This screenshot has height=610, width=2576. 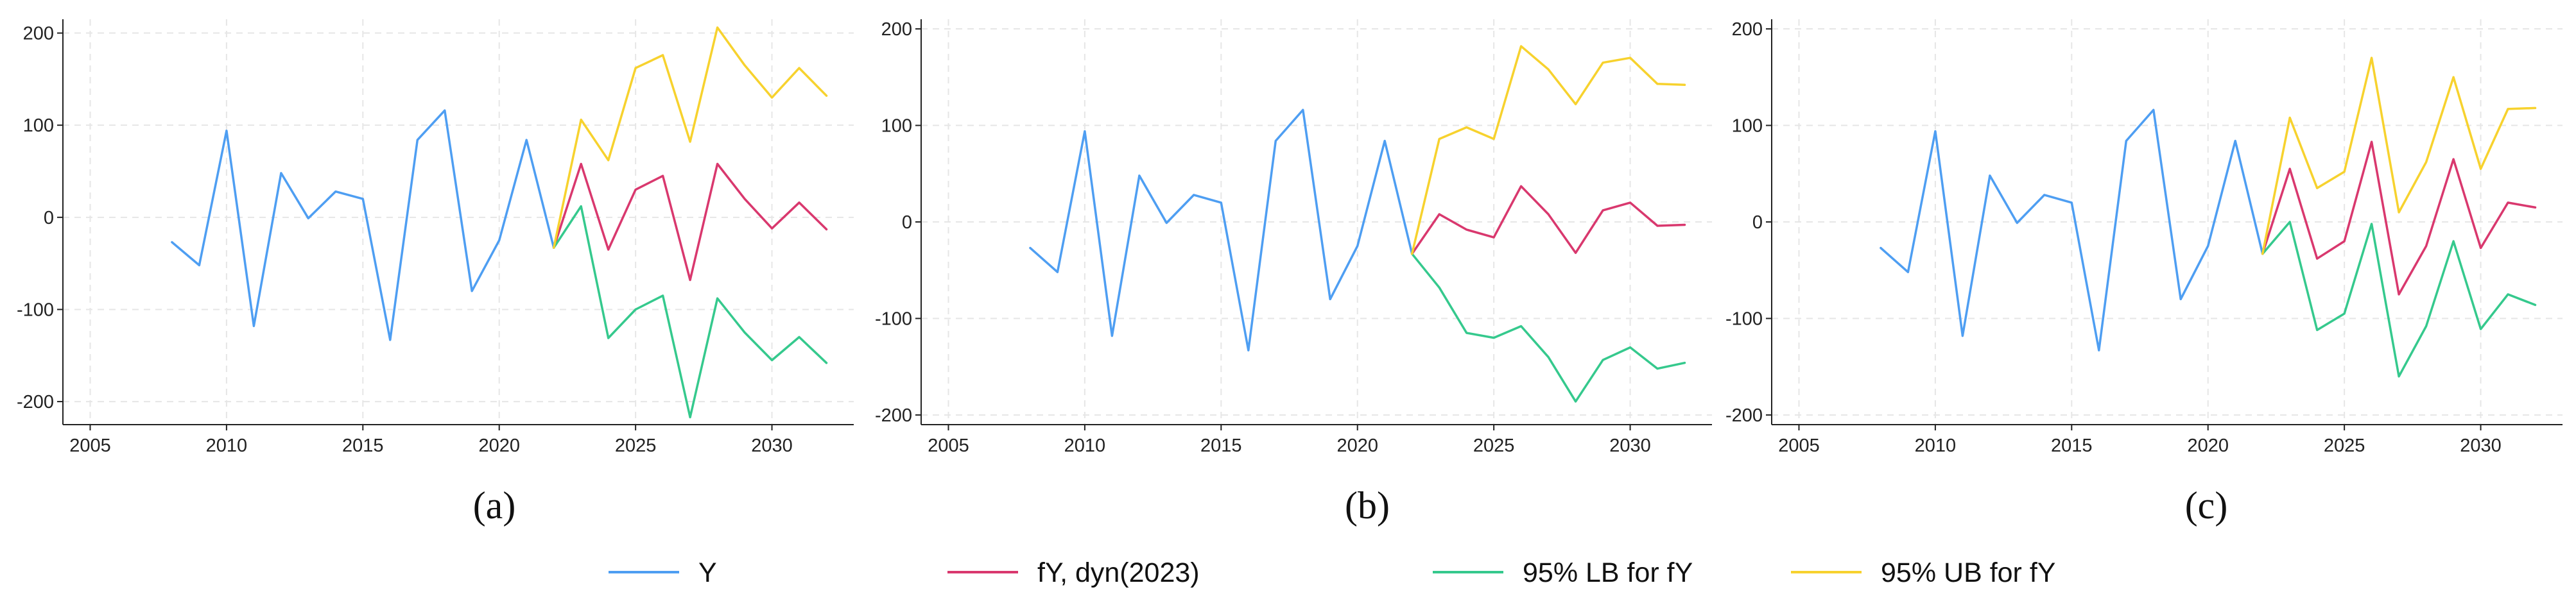 What do you see at coordinates (663, 572) in the screenshot?
I see `legend-item-y: Y` at bounding box center [663, 572].